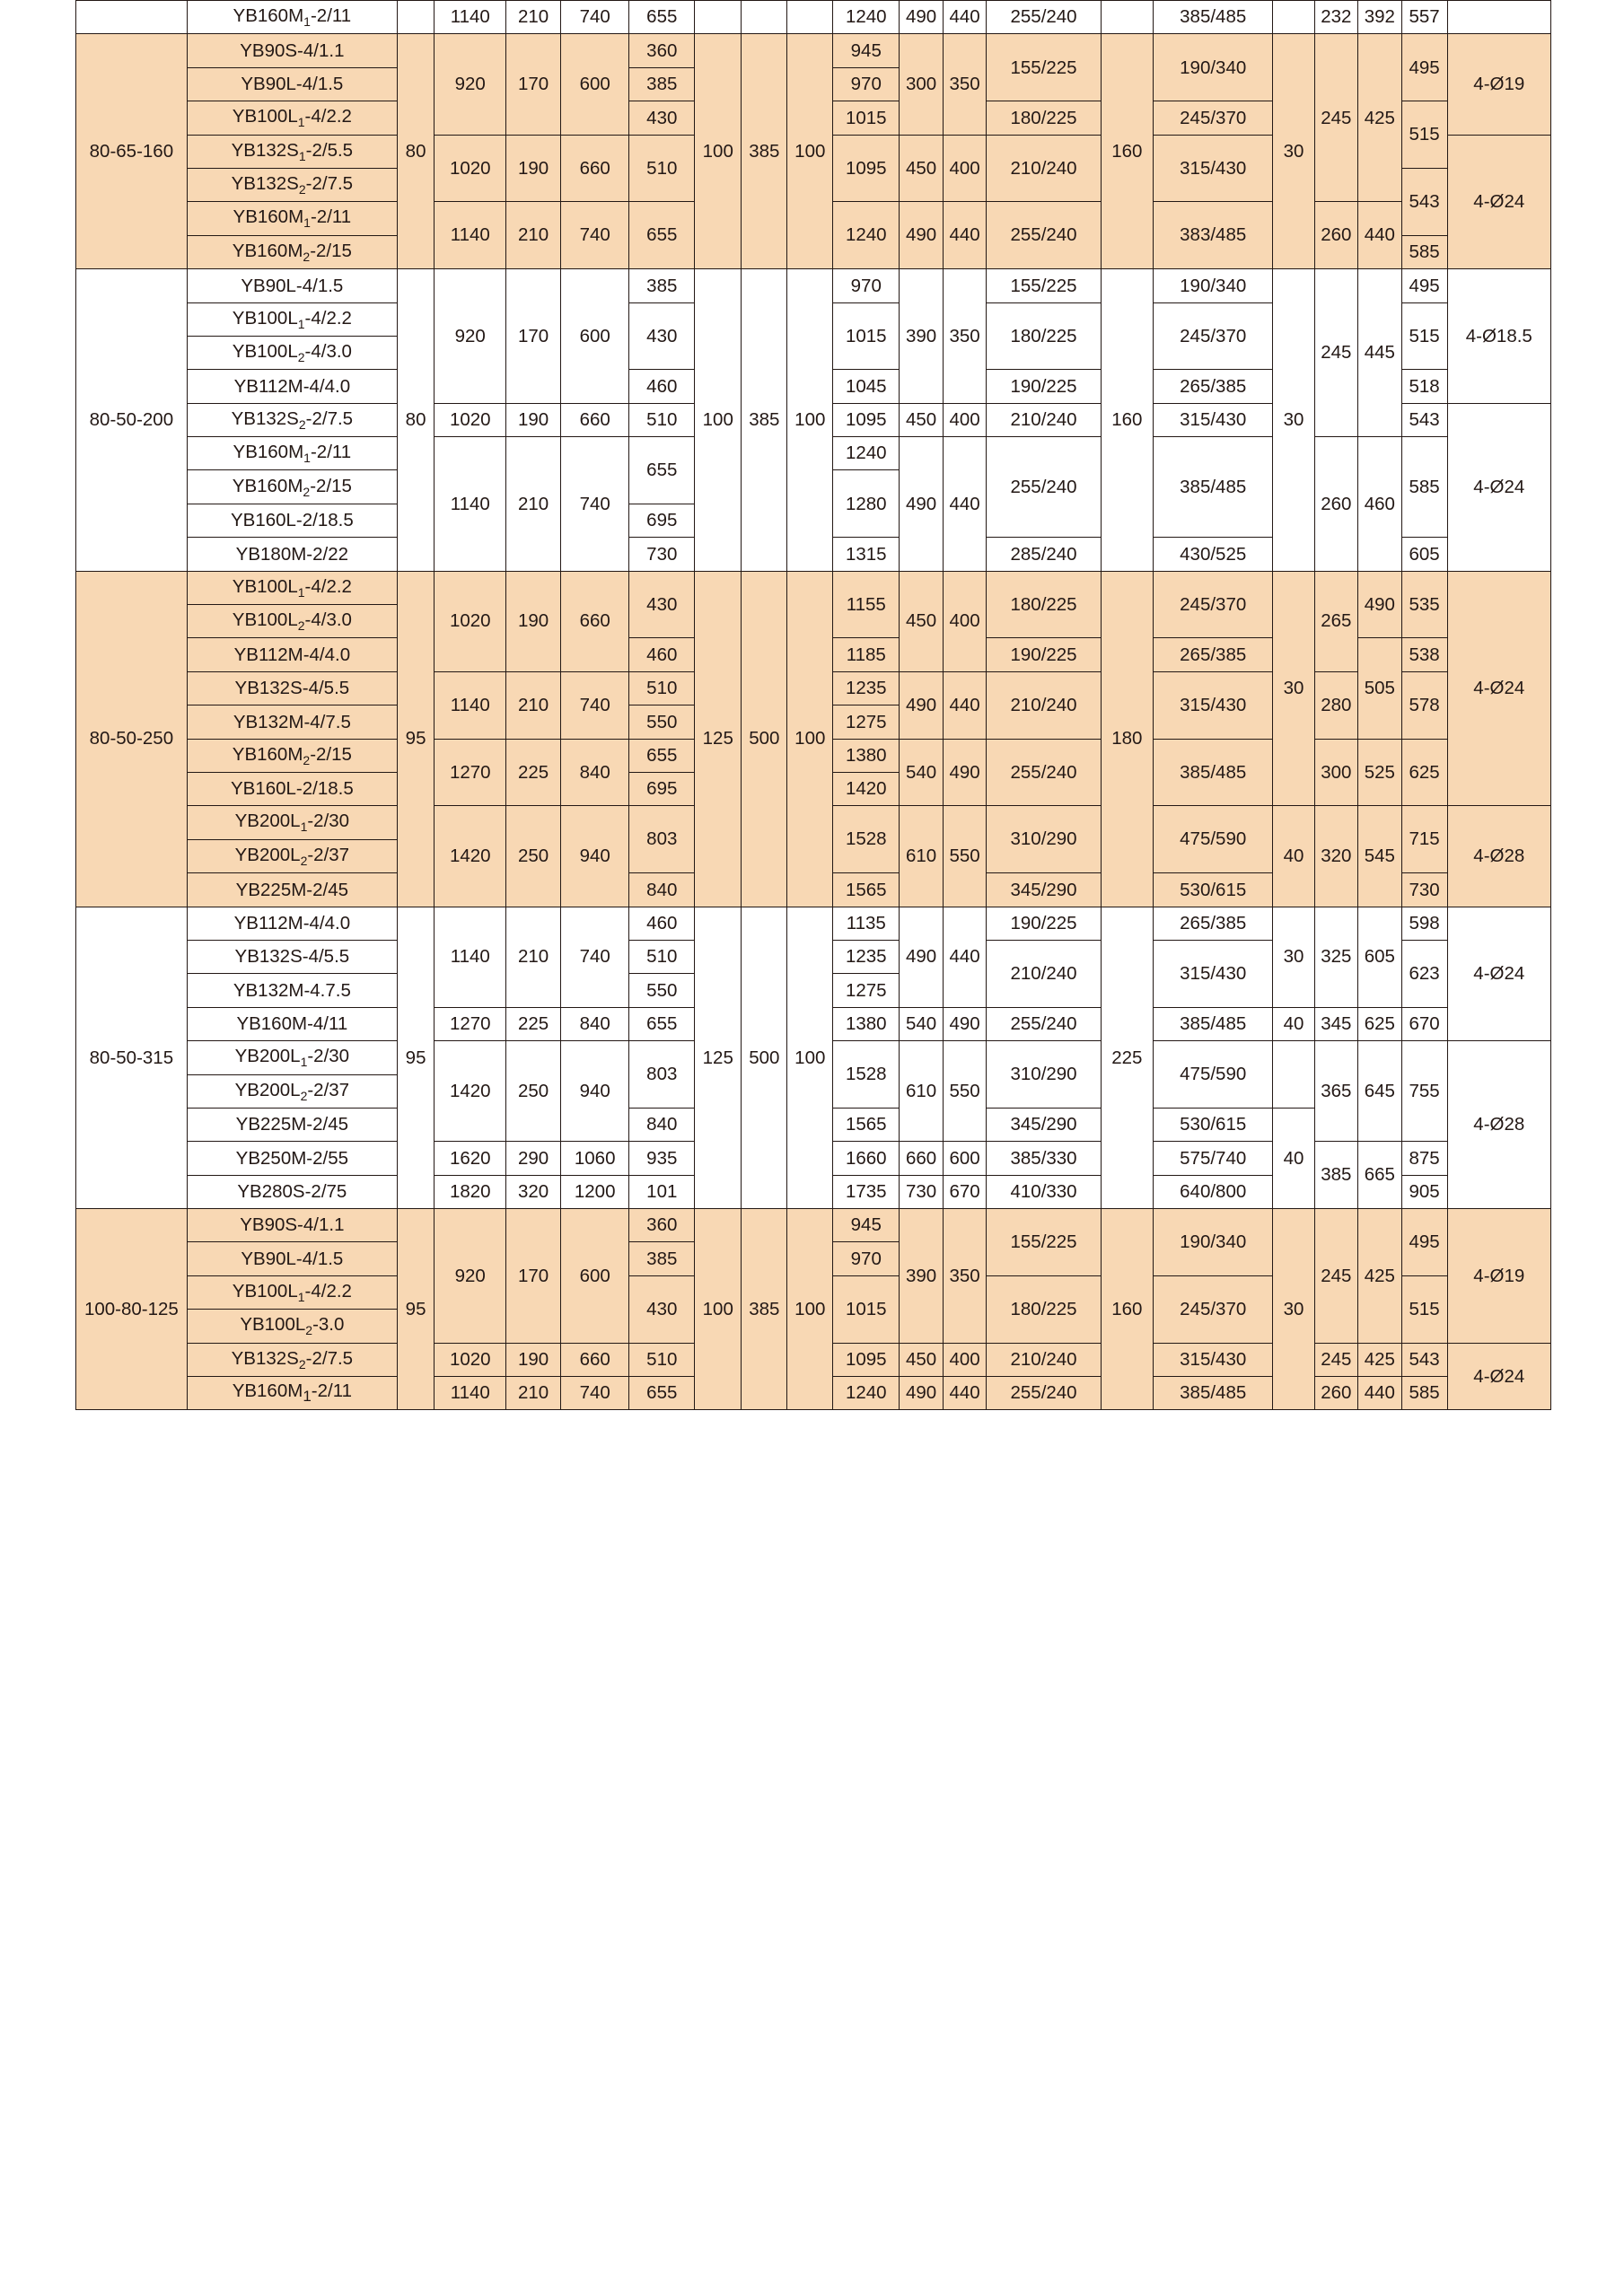  What do you see at coordinates (662, 991) in the screenshot?
I see `dim-f-cell: 550` at bounding box center [662, 991].